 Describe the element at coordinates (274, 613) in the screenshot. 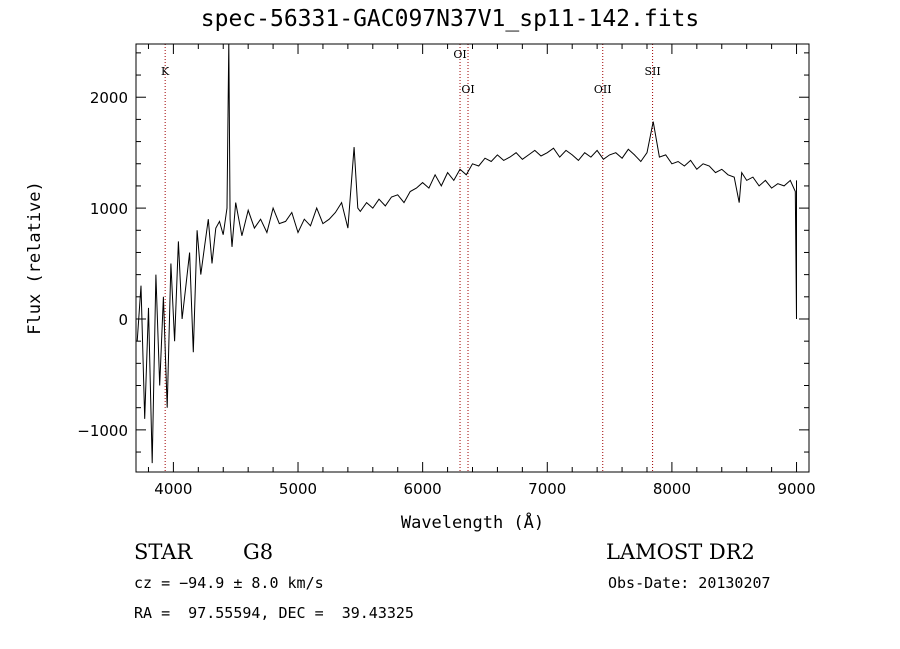

I see `coordinates: RA = 97.55594, DEC = 39.43325` at that location.